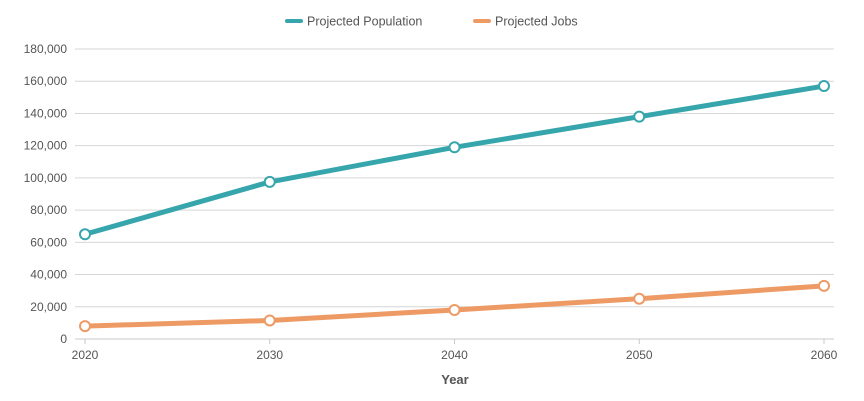 The height and width of the screenshot is (401, 864). I want to click on x-tick-label: 2030, so click(269, 355).